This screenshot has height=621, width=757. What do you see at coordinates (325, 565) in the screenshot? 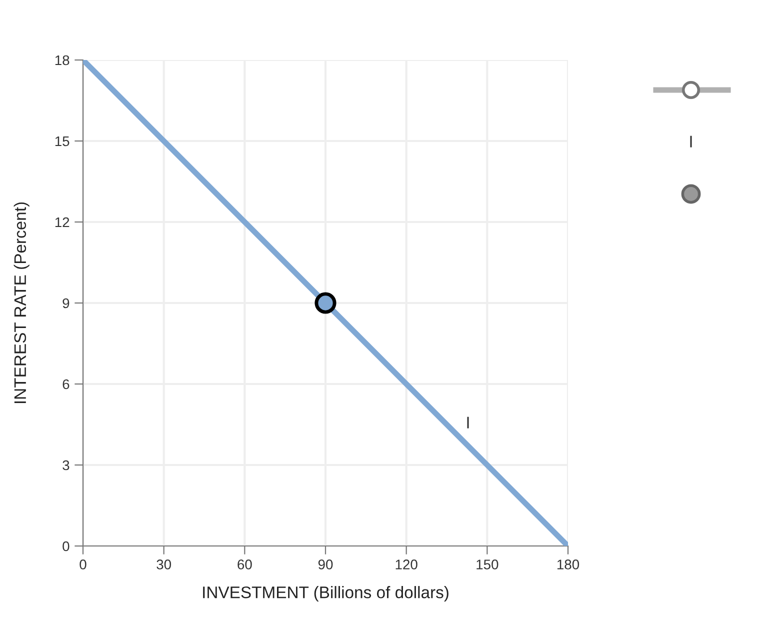
I see `x-tick-label: 90` at bounding box center [325, 565].